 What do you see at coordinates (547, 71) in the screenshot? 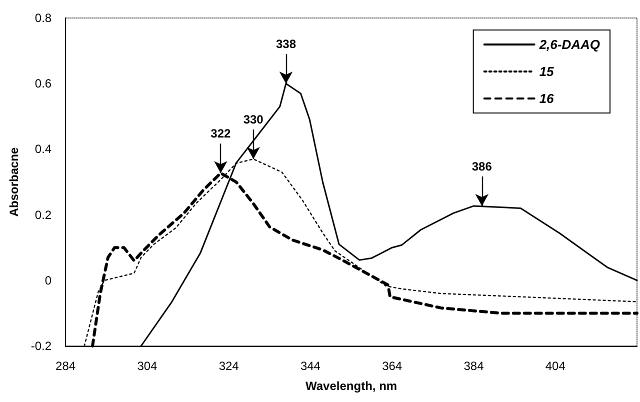
I see `legend-label: 15` at bounding box center [547, 71].